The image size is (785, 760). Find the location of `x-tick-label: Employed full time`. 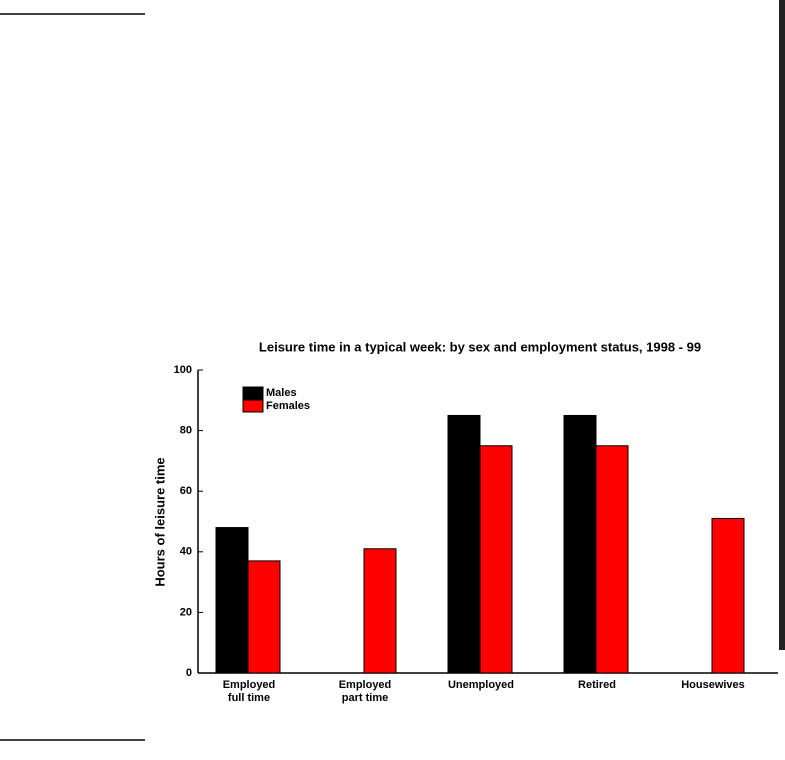

x-tick-label: Employed full time is located at coordinates (249, 691).